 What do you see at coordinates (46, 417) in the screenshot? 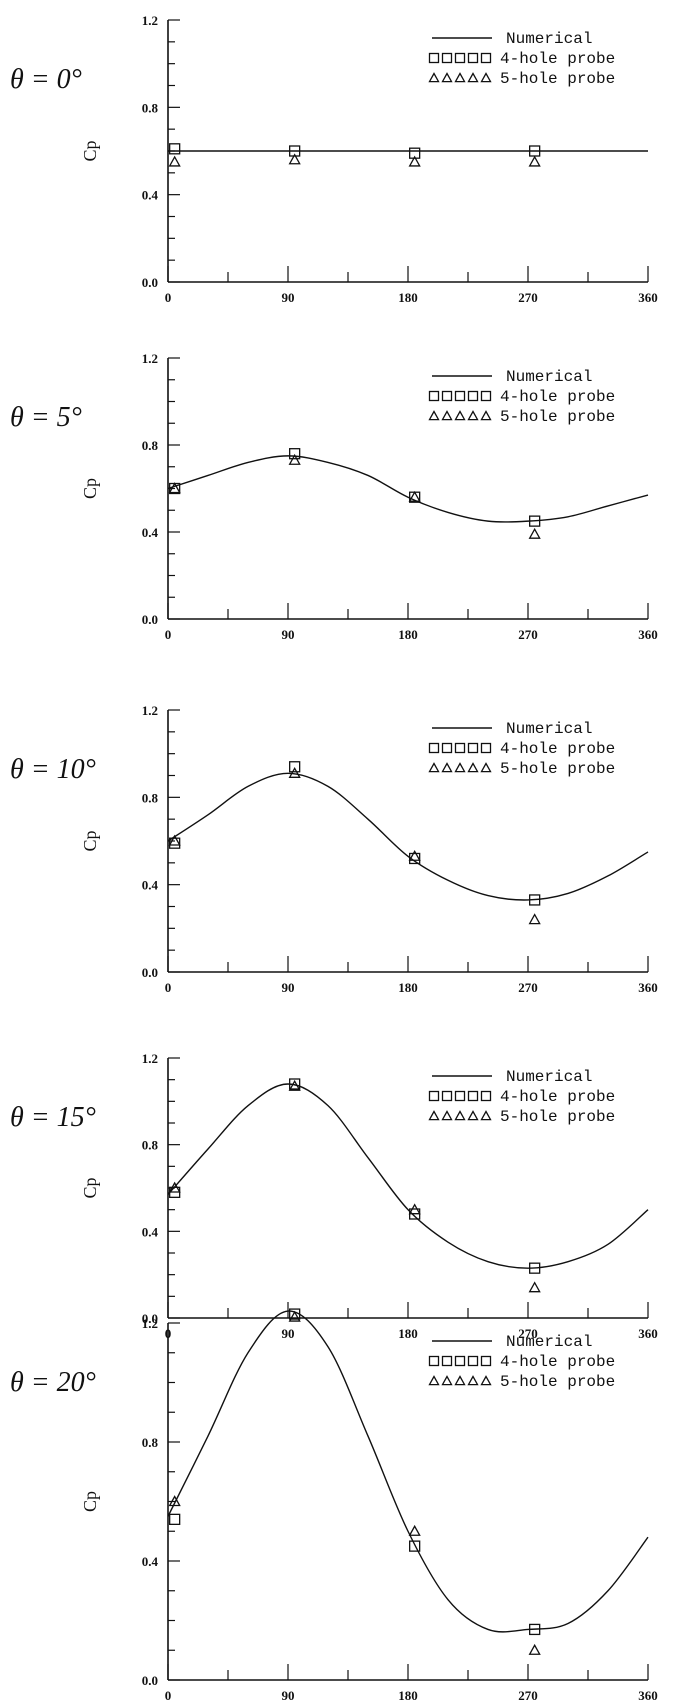
I see `panel-label: θ = 5°` at bounding box center [46, 417].